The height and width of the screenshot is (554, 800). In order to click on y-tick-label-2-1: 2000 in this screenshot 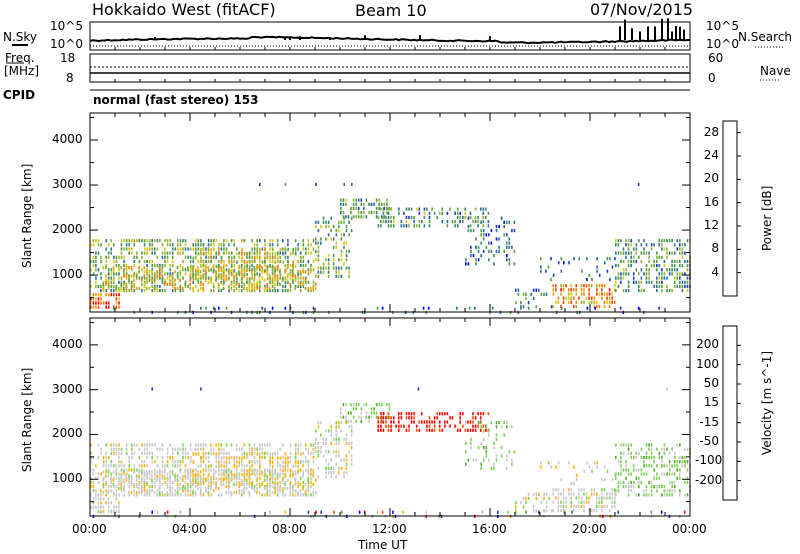, I will do `click(67, 433)`.